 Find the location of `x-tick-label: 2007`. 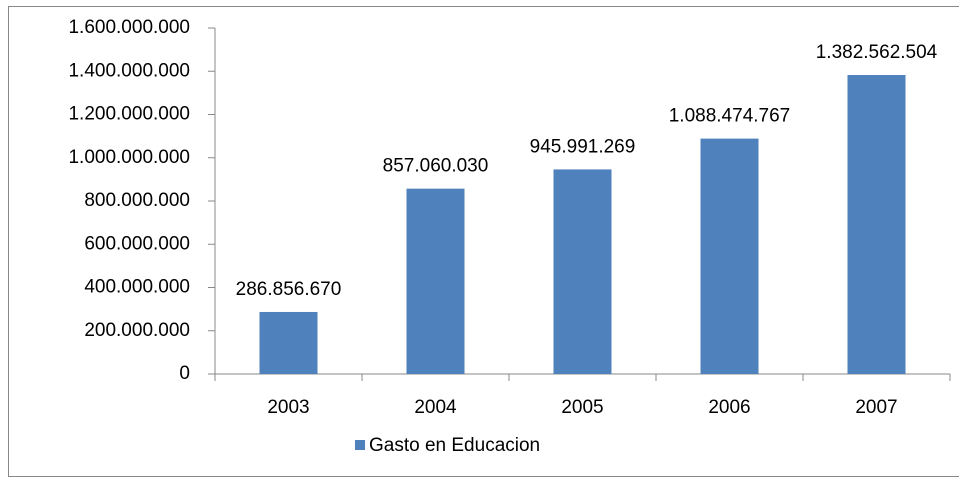

x-tick-label: 2007 is located at coordinates (876, 407).